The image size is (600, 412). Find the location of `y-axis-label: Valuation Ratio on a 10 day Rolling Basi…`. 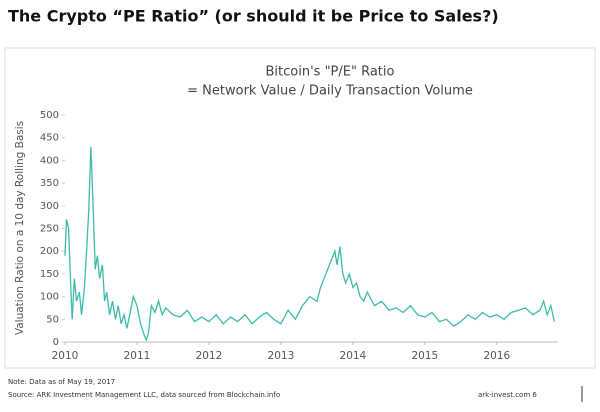

y-axis-label: Valuation Ratio on a 10 day Rolling Basi… is located at coordinates (20, 228).